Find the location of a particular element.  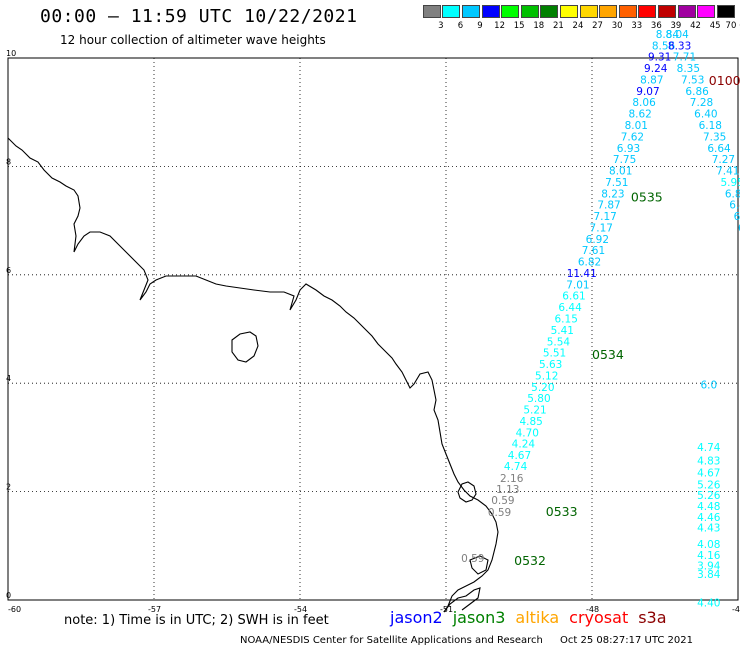

wave-height-value: 2.16 is located at coordinates (512, 479).